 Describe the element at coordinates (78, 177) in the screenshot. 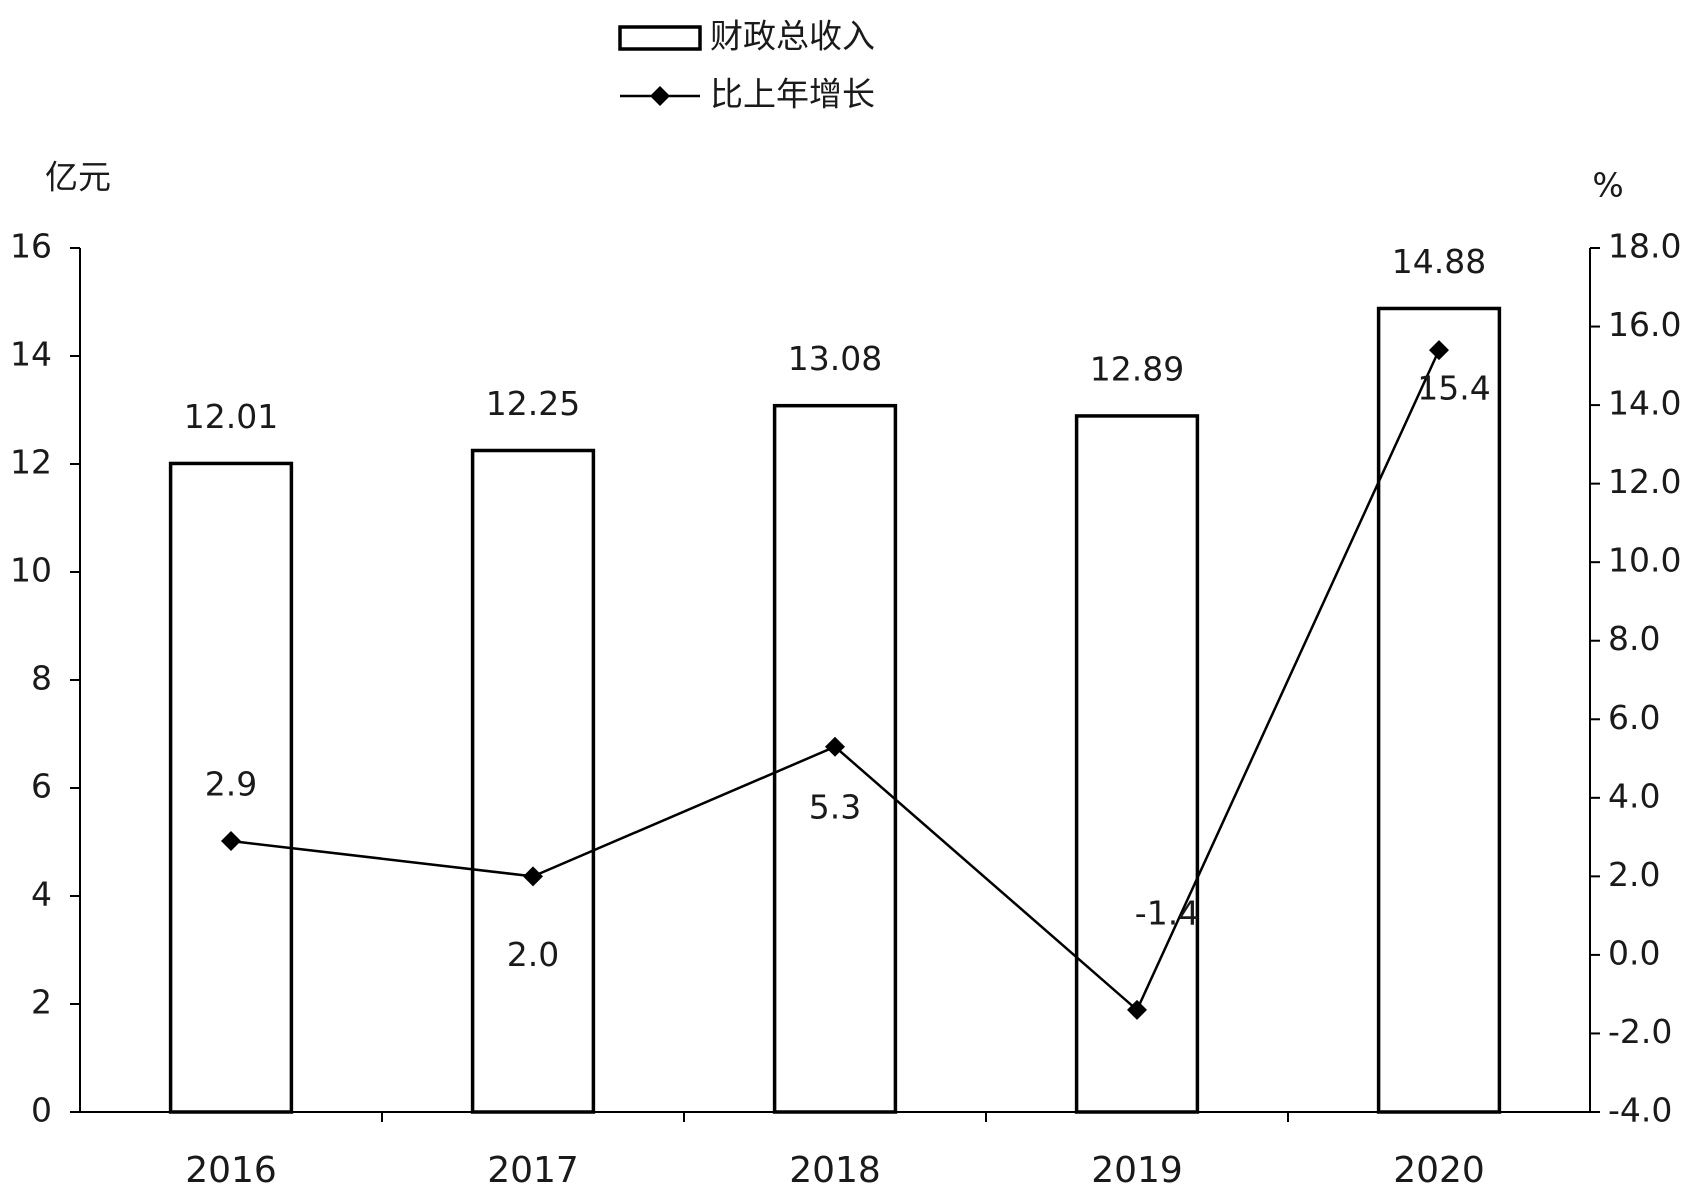

I see `y-axis-label: 亿元` at that location.